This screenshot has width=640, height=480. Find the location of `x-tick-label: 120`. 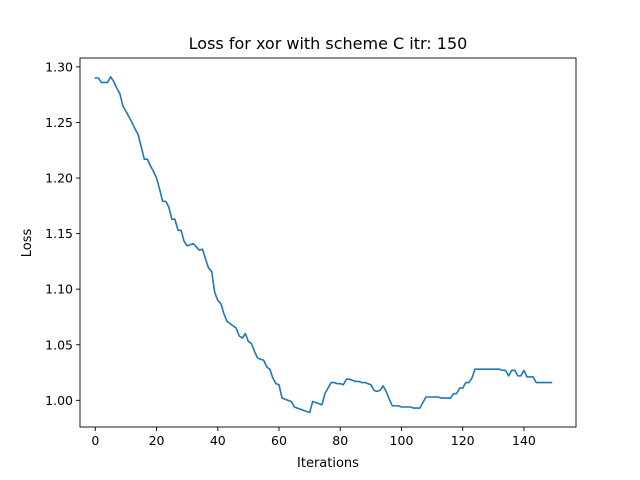

x-tick-label: 120 is located at coordinates (463, 440).